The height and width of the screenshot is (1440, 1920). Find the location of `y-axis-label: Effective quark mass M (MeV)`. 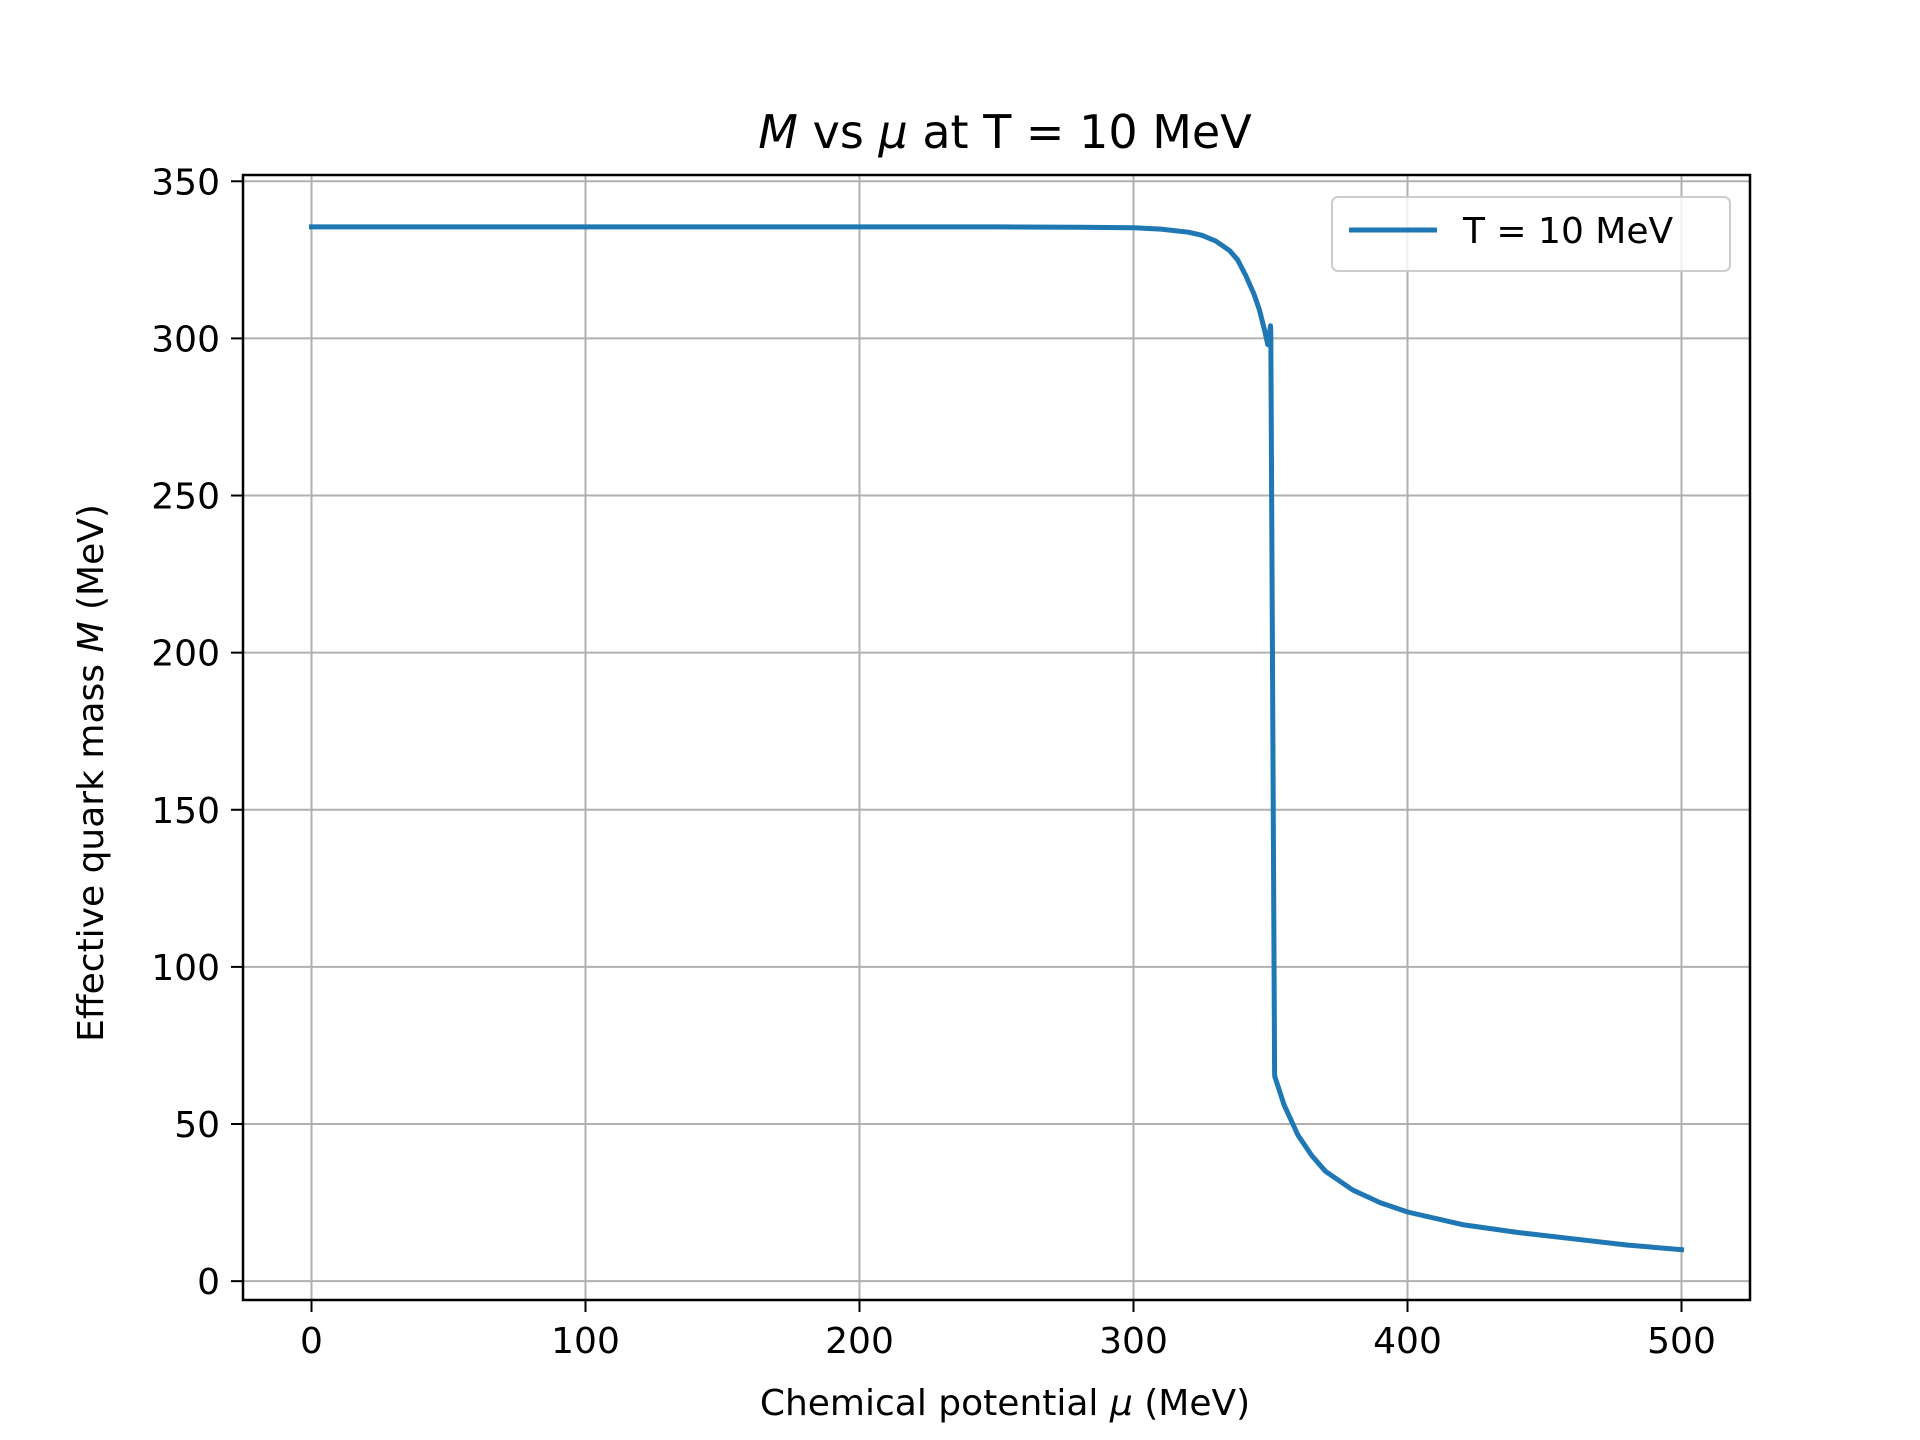

y-axis-label: Effective quark mass M (MeV) is located at coordinates (91, 773).